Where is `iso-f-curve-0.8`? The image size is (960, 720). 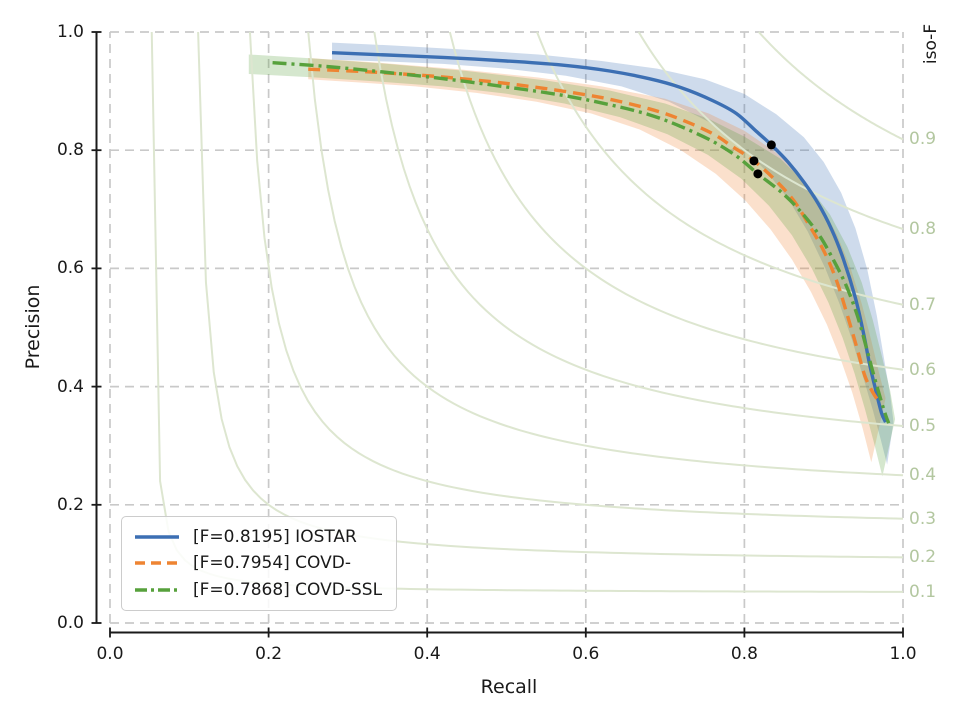
iso-f-curve-0.8 is located at coordinates (770, 130).